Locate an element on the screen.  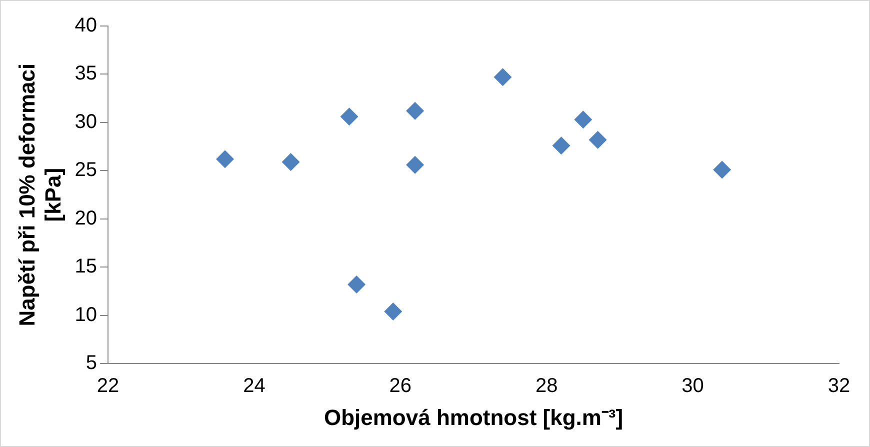
y-tick-label: 25 is located at coordinates (86, 170).